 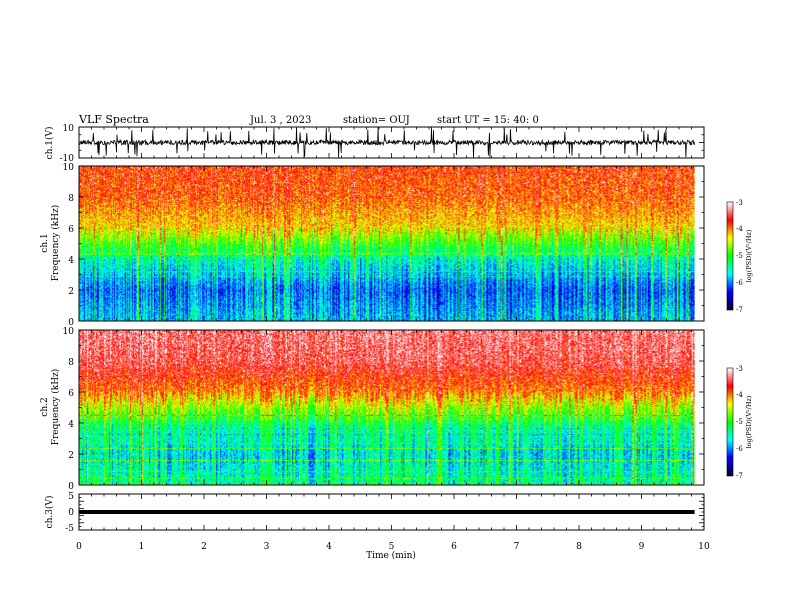 I want to click on ch2-cb-tick-m5: -5, so click(x=739, y=422).